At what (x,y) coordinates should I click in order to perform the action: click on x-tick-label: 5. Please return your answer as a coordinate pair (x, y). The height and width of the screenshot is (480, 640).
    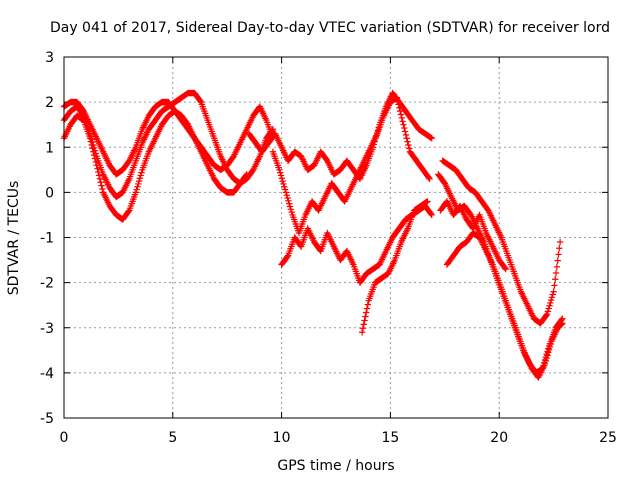
    Looking at the image, I should click on (172, 438).